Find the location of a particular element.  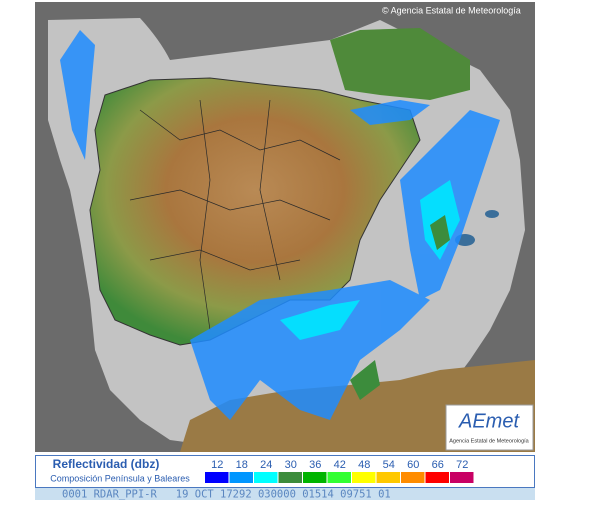

logo-box is located at coordinates (489, 427).